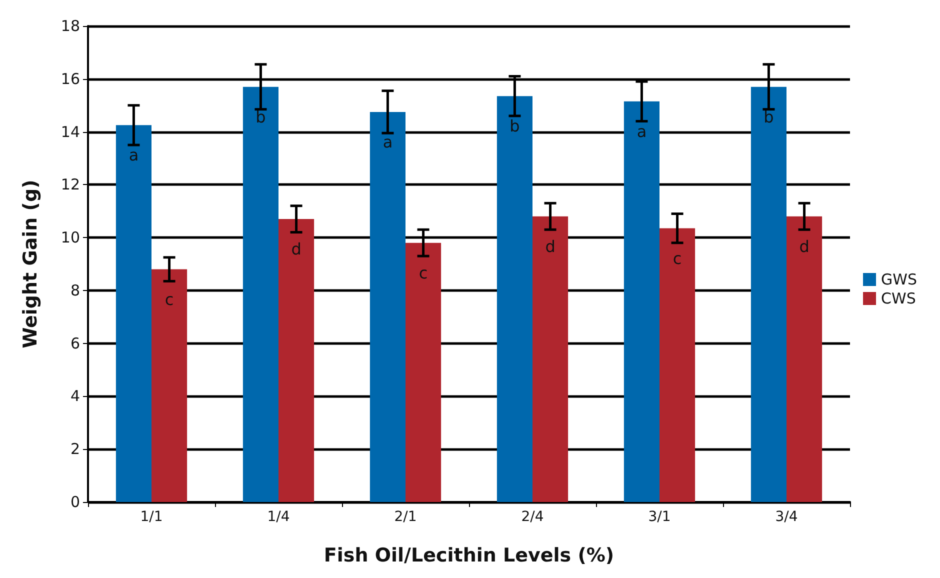 The width and height of the screenshot is (940, 578). Describe the element at coordinates (75, 396) in the screenshot. I see `y-tick-label: 4` at that location.